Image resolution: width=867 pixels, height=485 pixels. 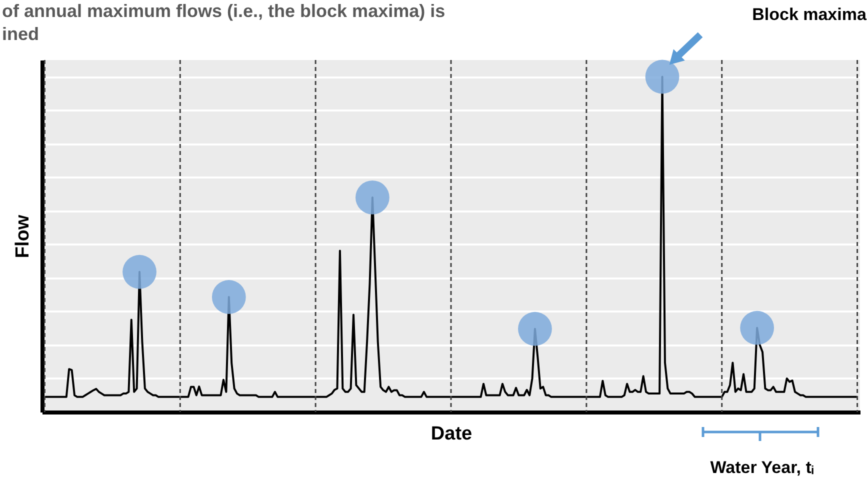 I want to click on x-axis-title: Date, so click(x=451, y=434).